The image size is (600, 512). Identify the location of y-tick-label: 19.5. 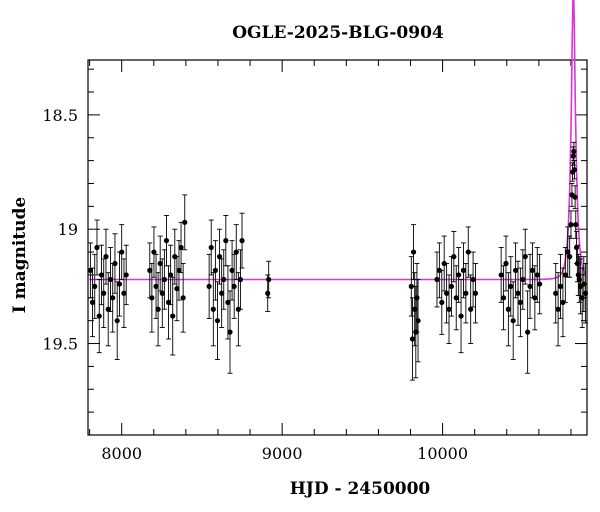
(60, 344).